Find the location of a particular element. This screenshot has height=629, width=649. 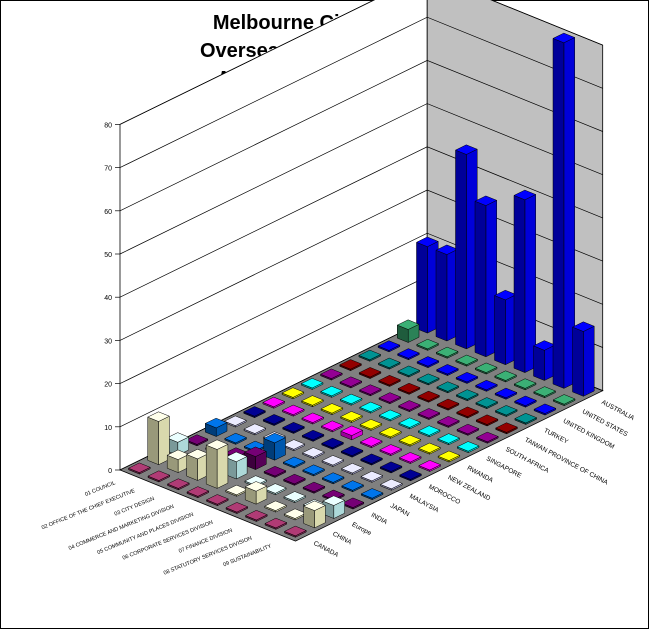

z-tick-label: 20 is located at coordinates (108, 385).